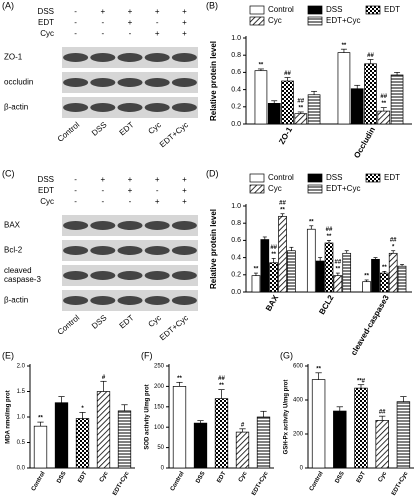 Image resolution: width=418 pixels, height=500 pixels. Describe the element at coordinates (99, 128) in the screenshot. I see `lane-label: DSS` at that location.